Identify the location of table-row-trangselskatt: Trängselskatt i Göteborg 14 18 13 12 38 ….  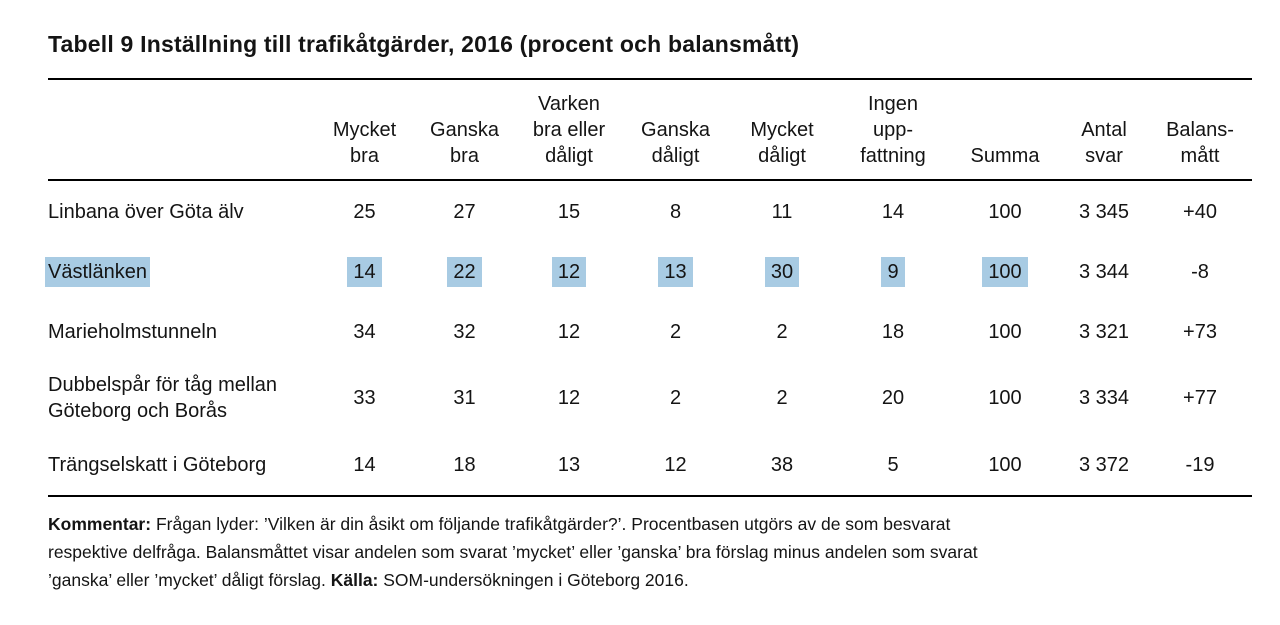
(650, 465).